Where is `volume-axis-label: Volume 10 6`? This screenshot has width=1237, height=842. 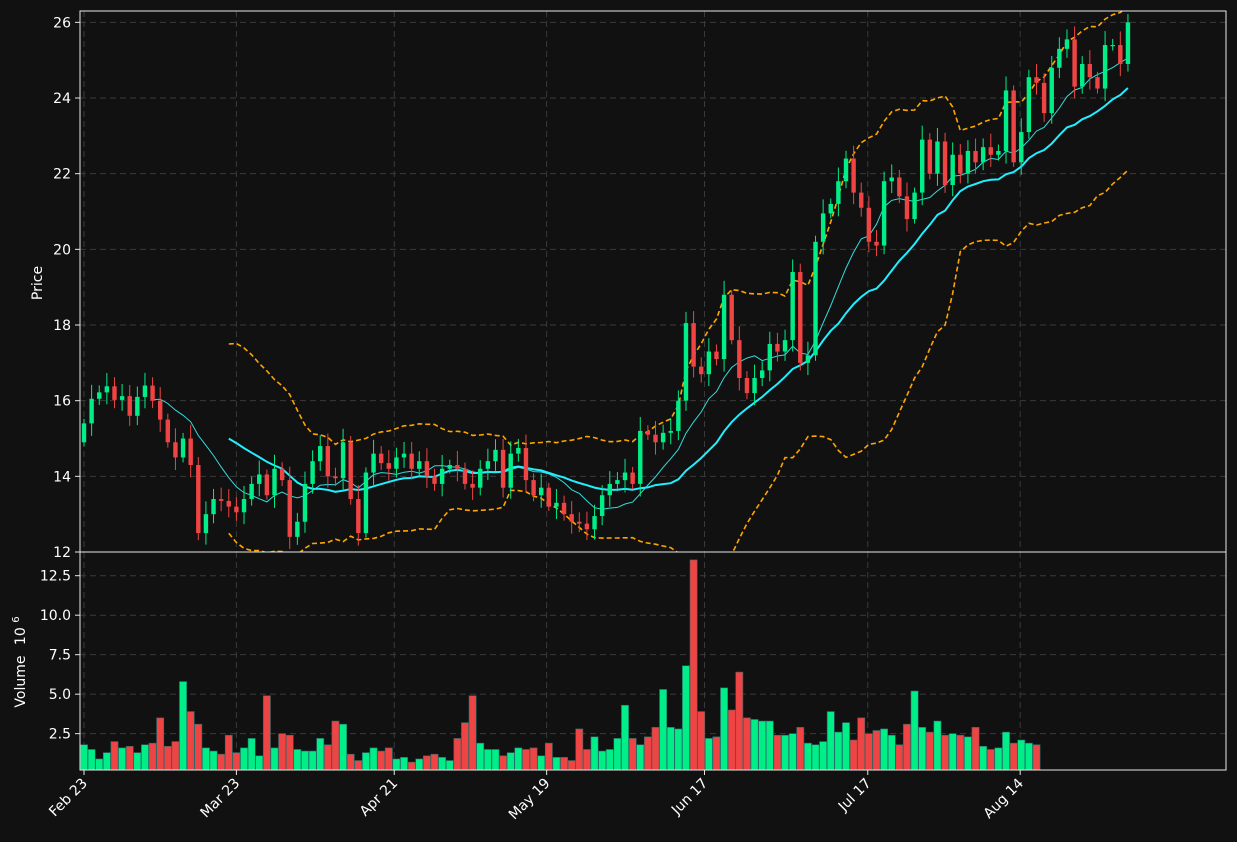 volume-axis-label: Volume 10 6 is located at coordinates (20, 661).